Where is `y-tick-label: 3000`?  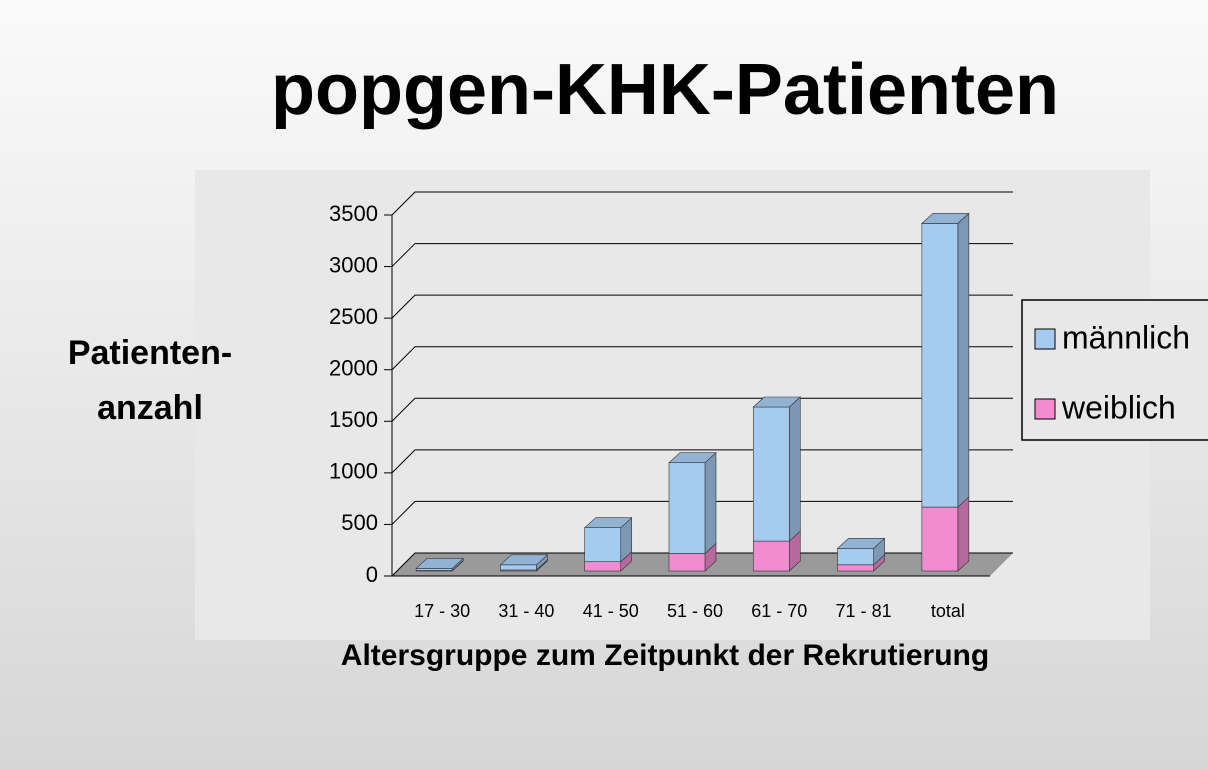 y-tick-label: 3000 is located at coordinates (353, 264).